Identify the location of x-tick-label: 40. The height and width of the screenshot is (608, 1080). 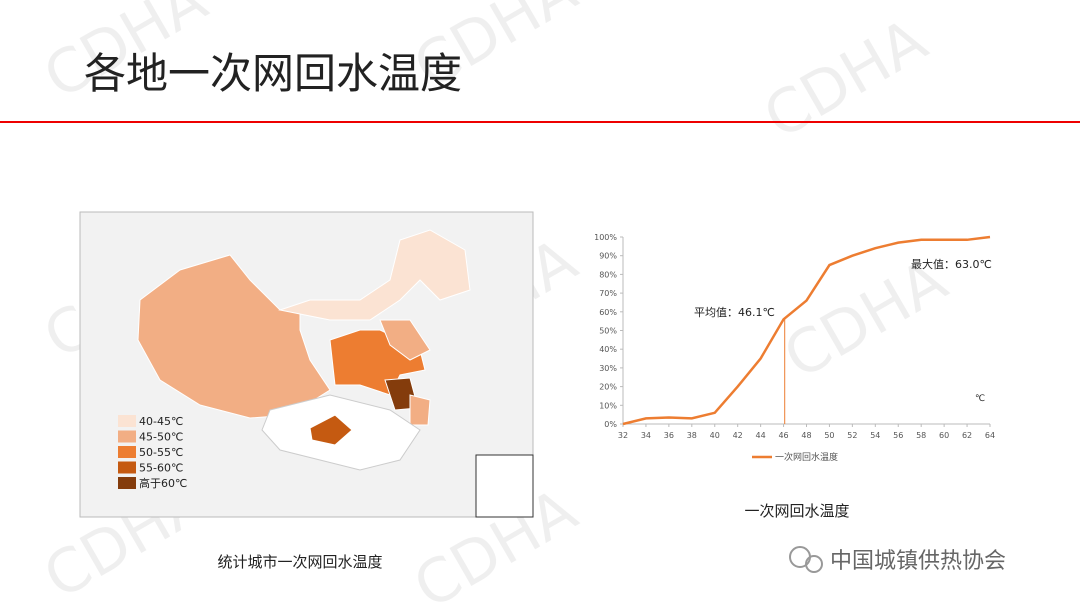
(715, 435).